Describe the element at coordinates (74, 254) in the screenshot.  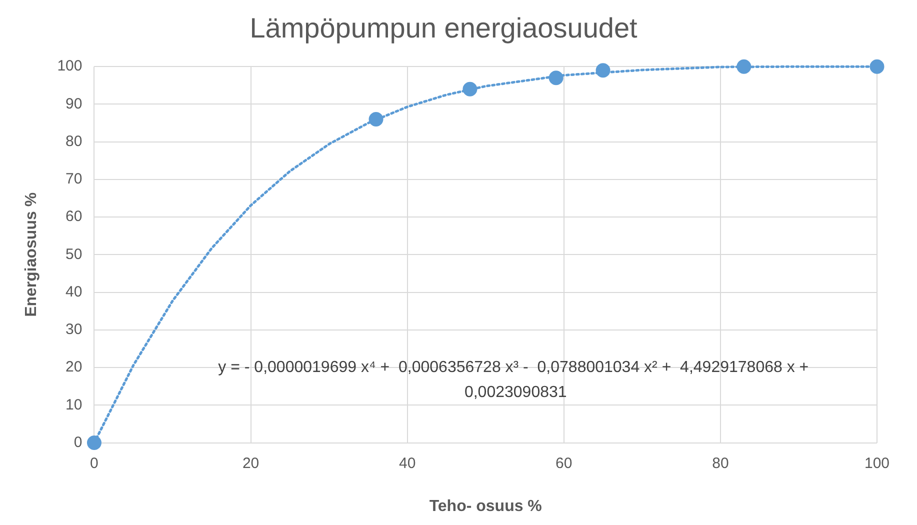
I see `y-tick-label: 50` at that location.